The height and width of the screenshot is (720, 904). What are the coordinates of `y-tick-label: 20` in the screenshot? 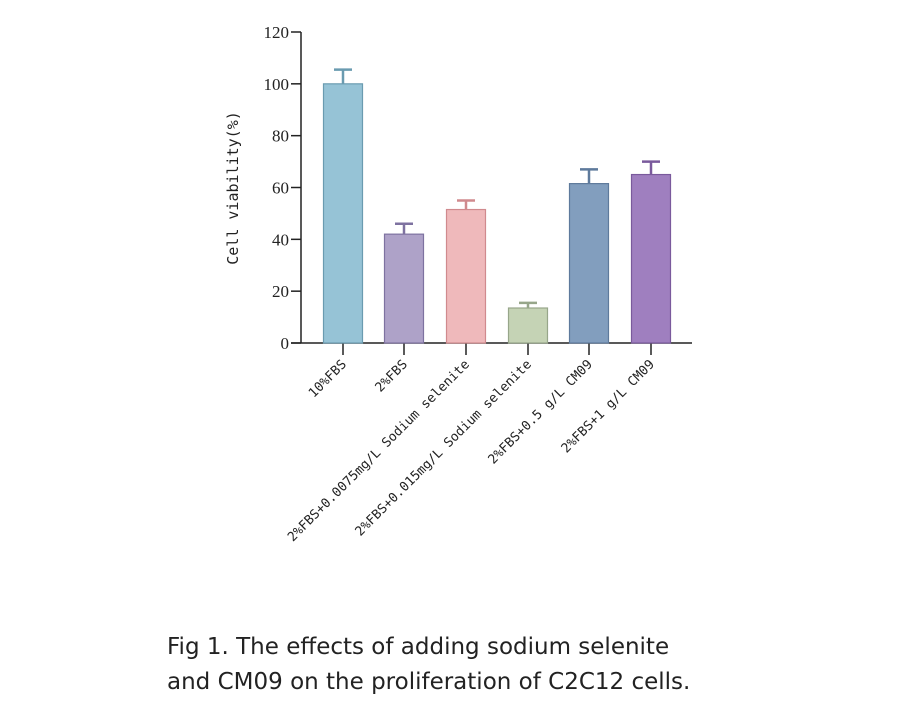 It's located at (280, 291).